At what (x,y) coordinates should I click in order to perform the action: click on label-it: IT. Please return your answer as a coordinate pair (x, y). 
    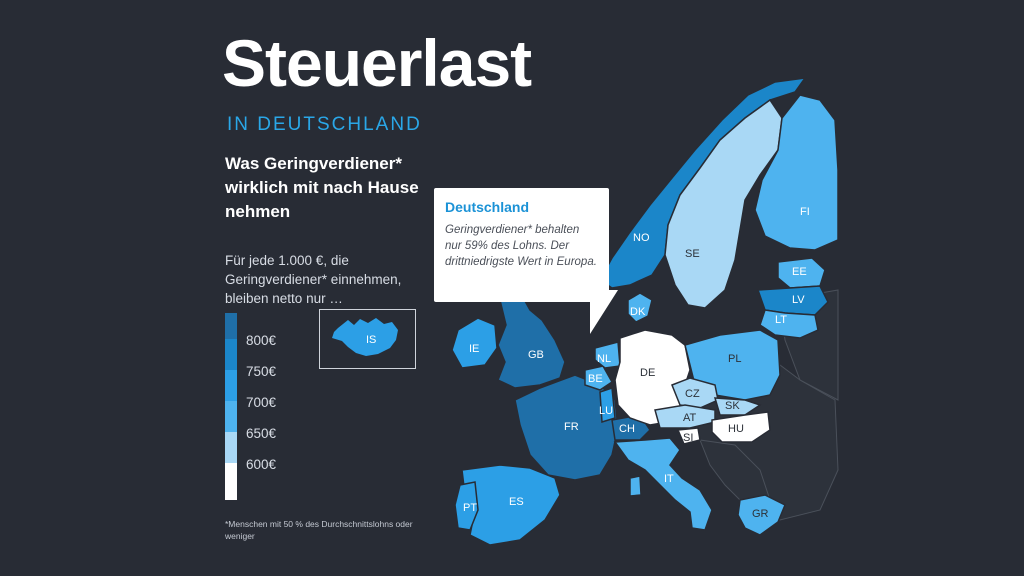
    Looking at the image, I should click on (669, 479).